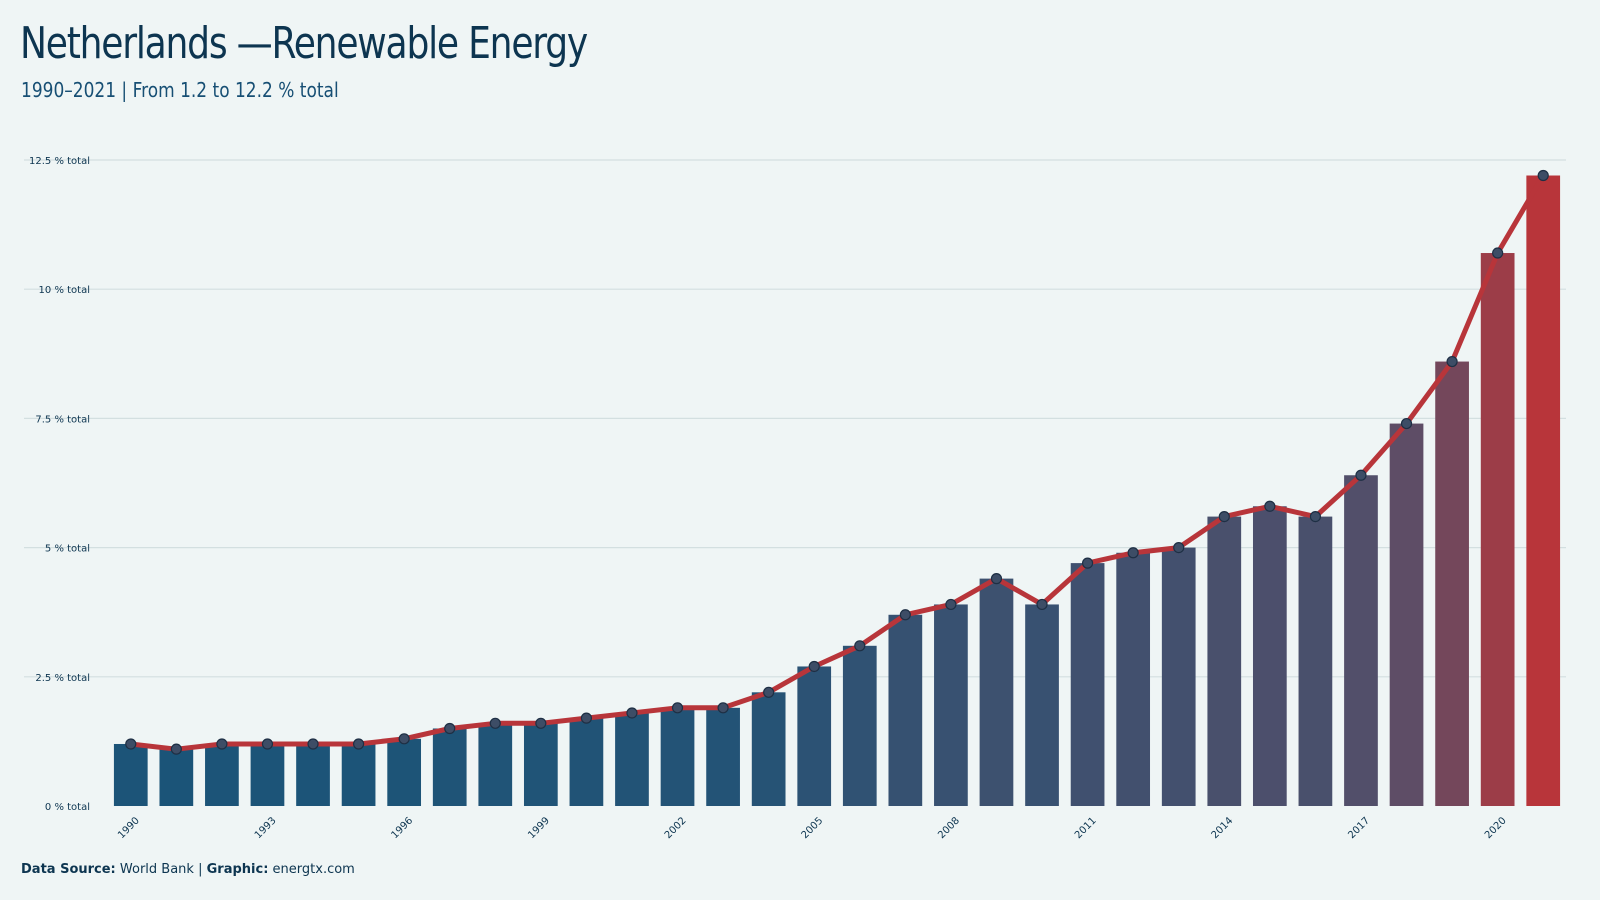 The image size is (1600, 900). What do you see at coordinates (180, 90) in the screenshot?
I see `chart-subtitle: 1990–2021 | From 1.2 to 12.2 % total` at bounding box center [180, 90].